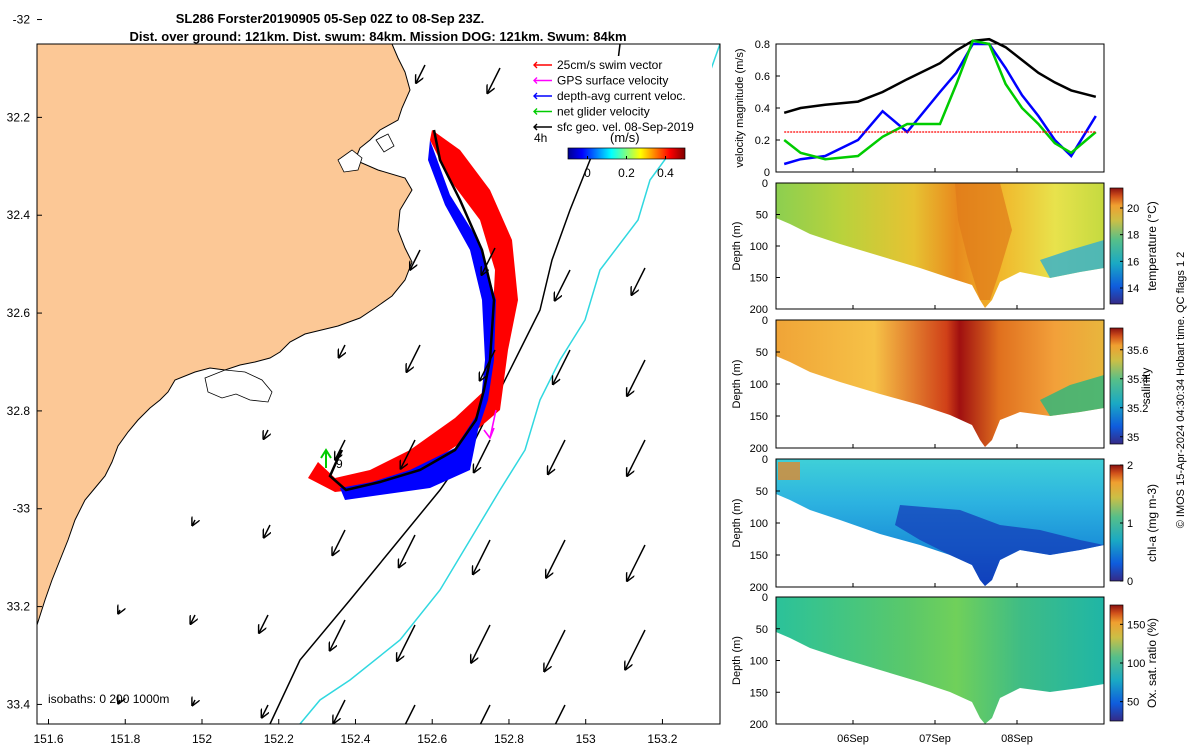  I want to click on lon-tick-label: 152, so click(202, 739).